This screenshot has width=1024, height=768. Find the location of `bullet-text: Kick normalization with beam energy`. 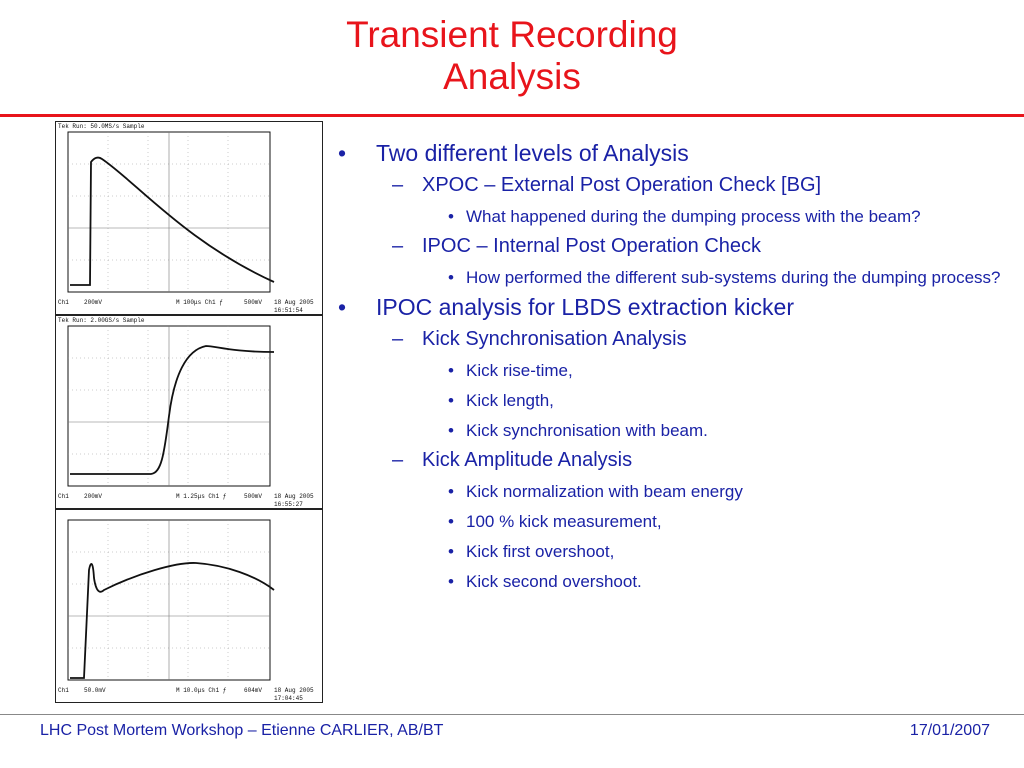

bullet-text: Kick normalization with beam energy is located at coordinates (604, 491).